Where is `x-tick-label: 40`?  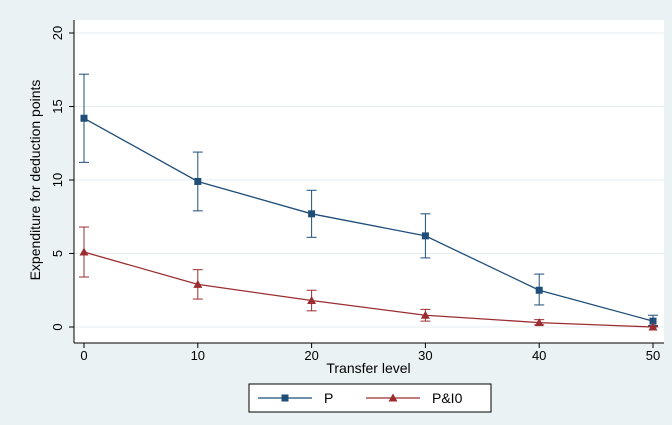 x-tick-label: 40 is located at coordinates (539, 355).